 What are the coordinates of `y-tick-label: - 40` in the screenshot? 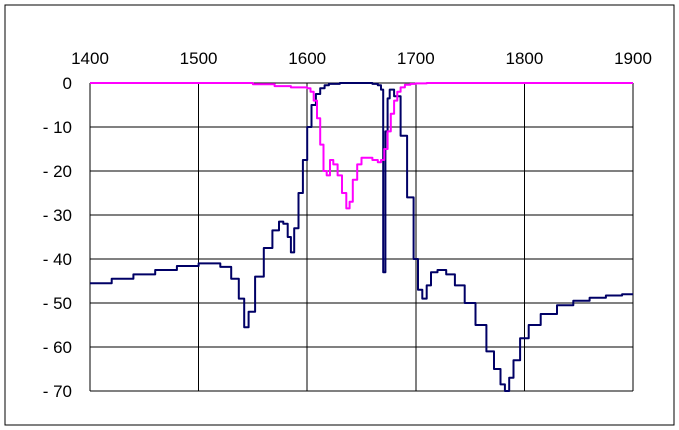 It's located at (57, 259).